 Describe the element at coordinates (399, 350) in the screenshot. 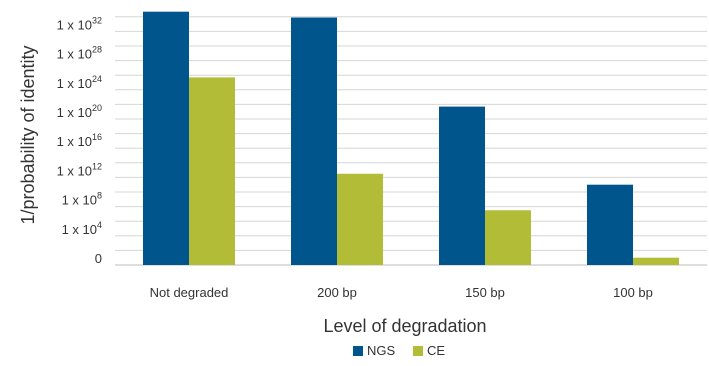

I see `legend: NGS CE` at that location.